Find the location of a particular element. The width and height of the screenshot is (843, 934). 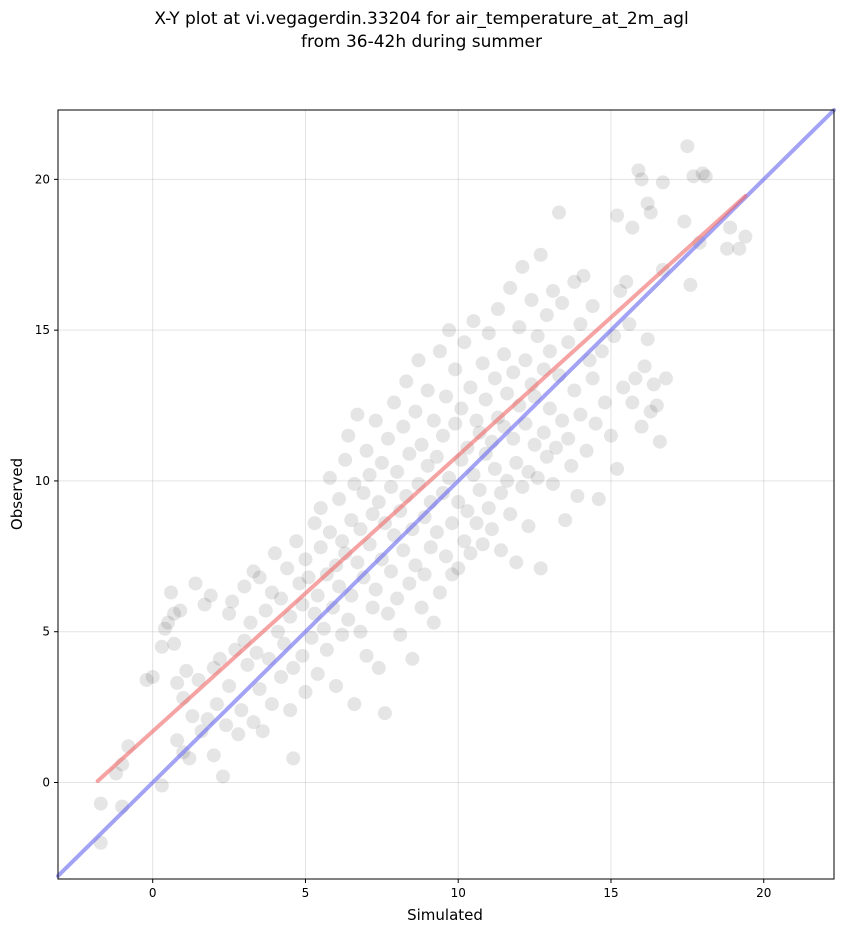

y-tick-label: 10 is located at coordinates (42, 481).